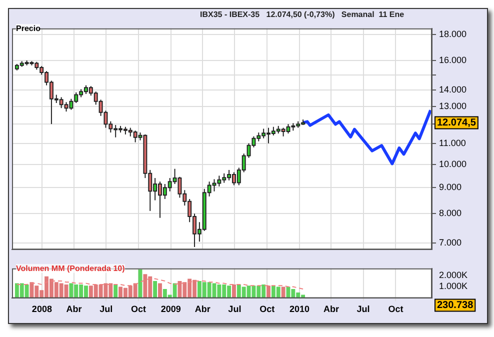 The height and width of the screenshot is (337, 494). Describe the element at coordinates (453, 89) in the screenshot. I see `y-tick-label: 14.000` at that location.